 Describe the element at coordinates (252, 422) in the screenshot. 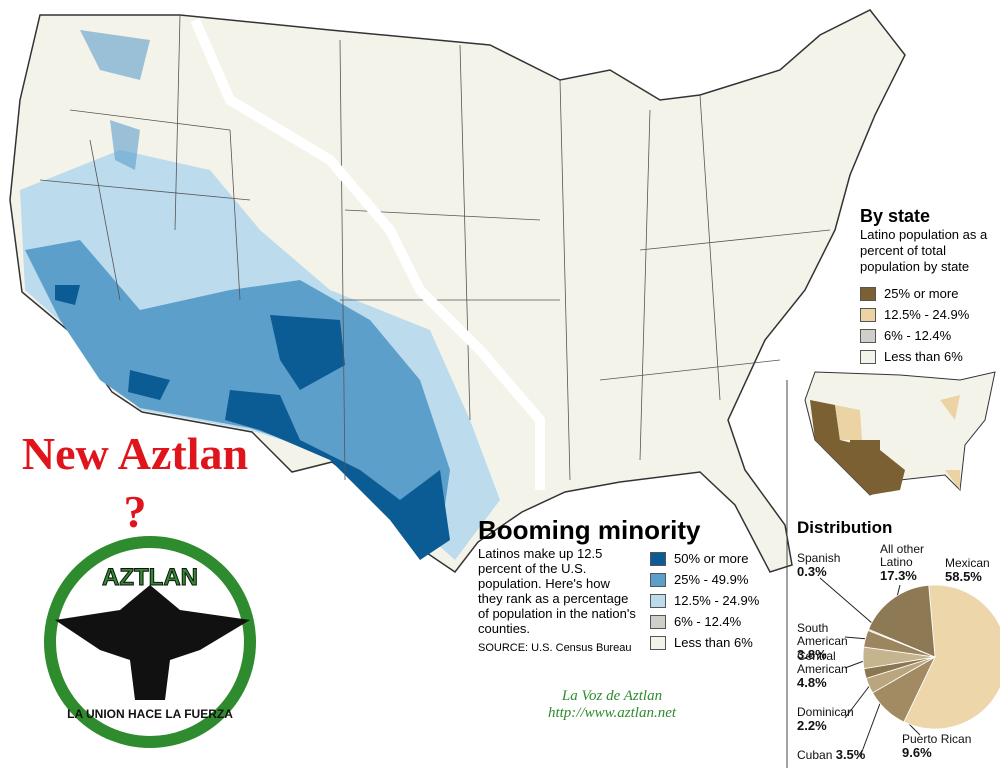

I see `region-dark` at that location.